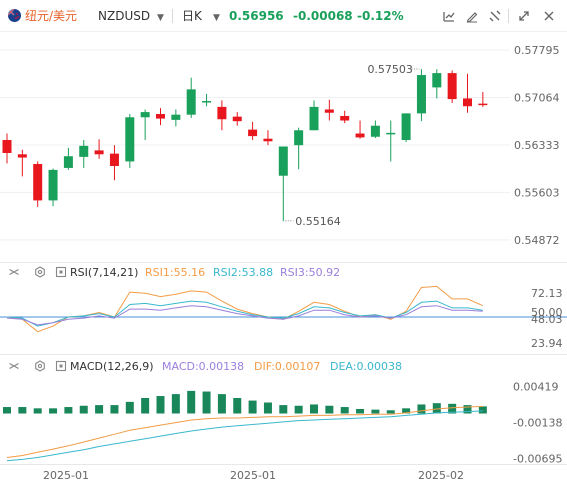 The height and width of the screenshot is (486, 567). Describe the element at coordinates (441, 475) in the screenshot. I see `time-tick-label: 2025-02` at that location.